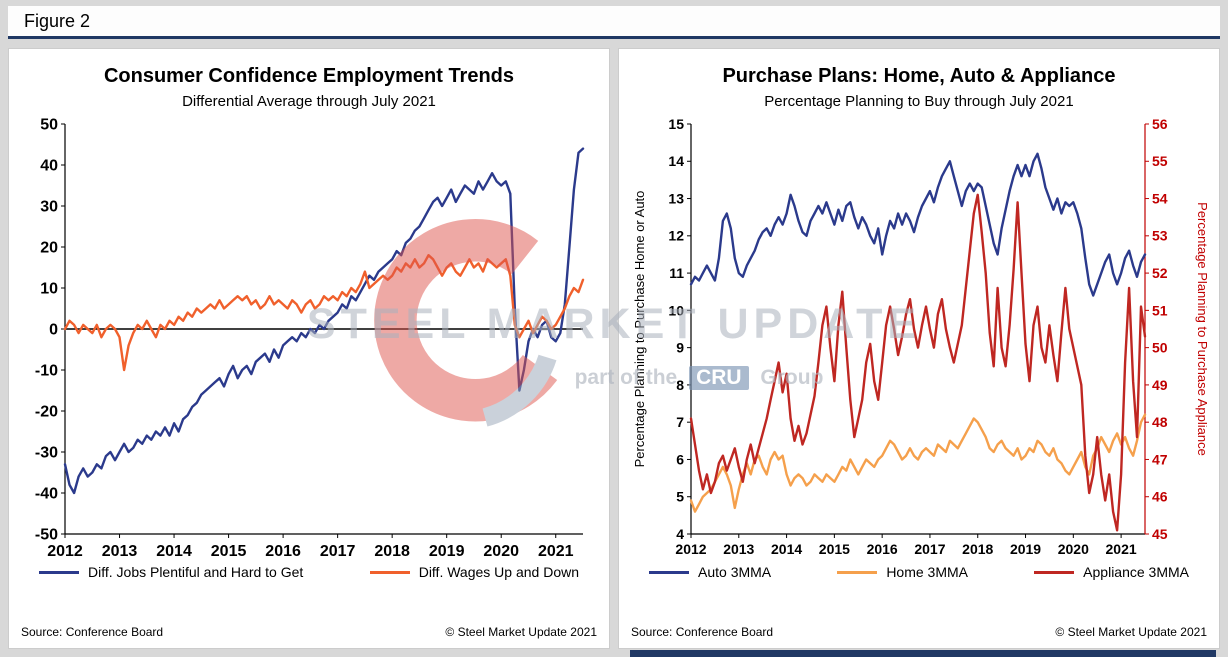 The image size is (1228, 657). Describe the element at coordinates (309, 76) in the screenshot. I see `chart-title: Consumer Confidence Employment Trends` at that location.